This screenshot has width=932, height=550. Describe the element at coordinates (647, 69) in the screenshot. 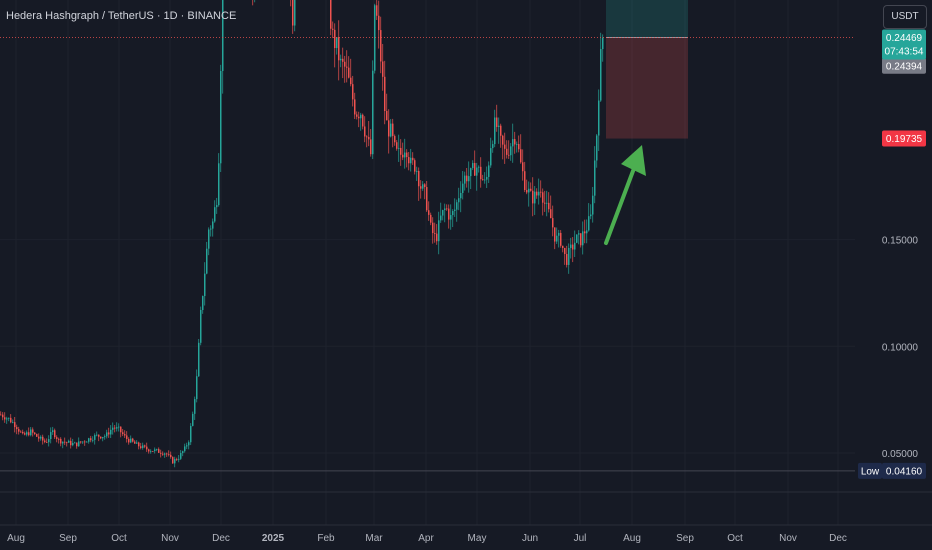

I see `position-zones` at that location.